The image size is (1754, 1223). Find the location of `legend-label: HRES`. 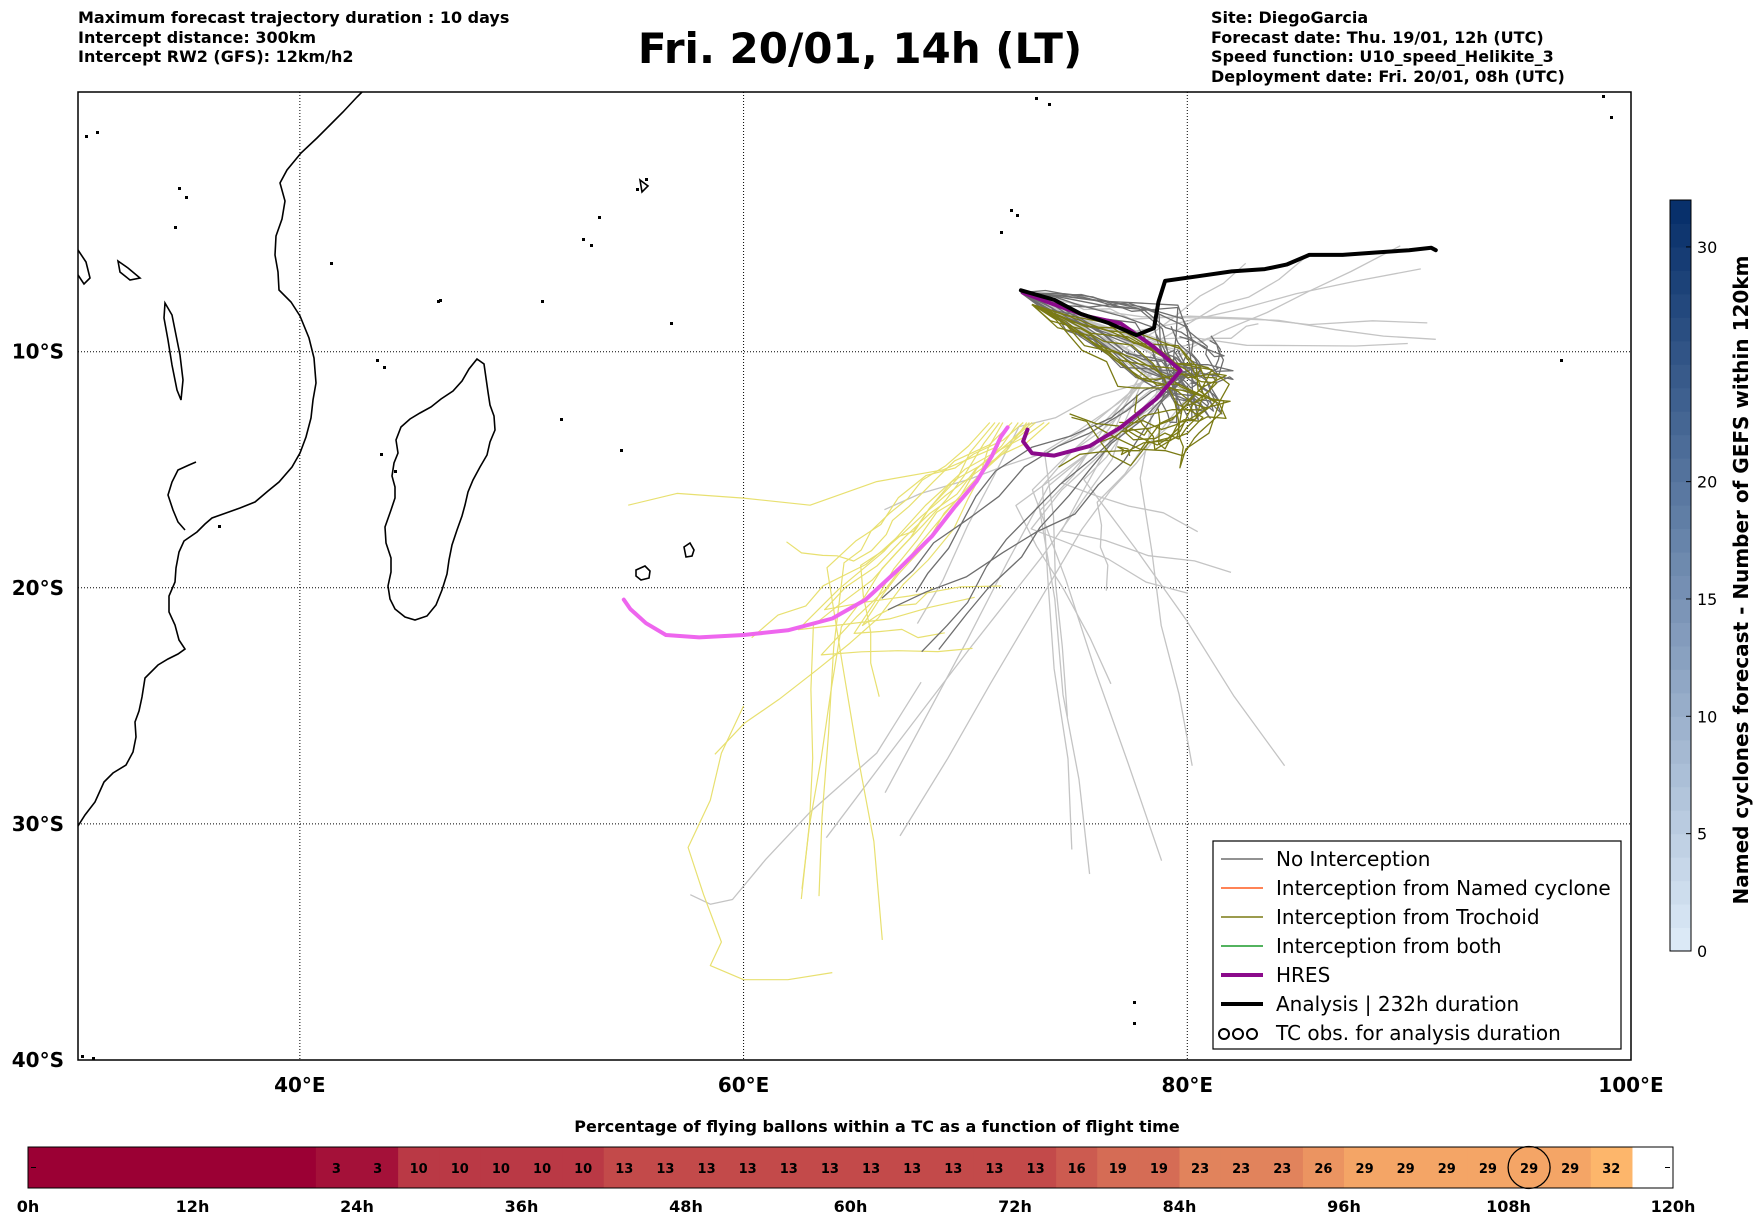

legend-label: HRES is located at coordinates (1303, 975).